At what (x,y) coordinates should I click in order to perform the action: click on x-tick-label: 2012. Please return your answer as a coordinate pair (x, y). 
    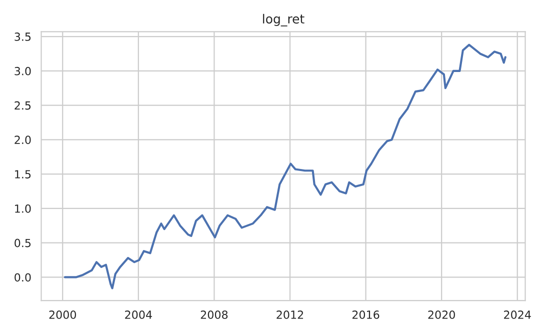
    Looking at the image, I should click on (290, 314).